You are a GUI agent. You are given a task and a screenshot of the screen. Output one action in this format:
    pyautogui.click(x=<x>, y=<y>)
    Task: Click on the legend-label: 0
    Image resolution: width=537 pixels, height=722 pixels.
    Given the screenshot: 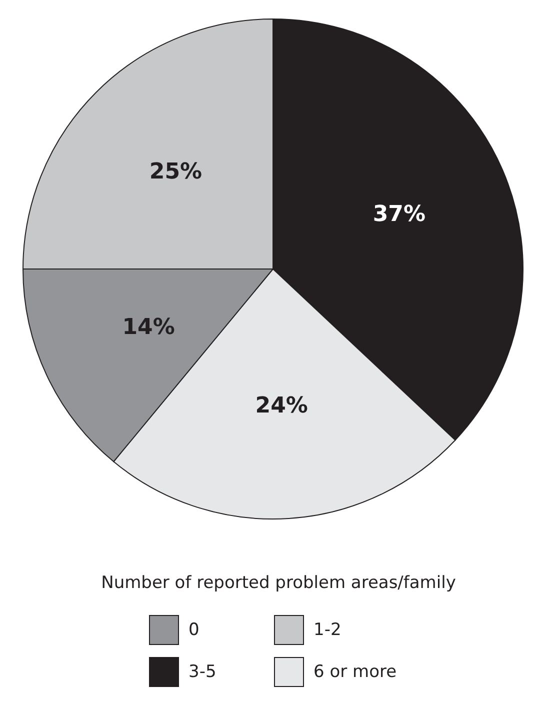 What is the action you would take?
    pyautogui.click(x=194, y=630)
    